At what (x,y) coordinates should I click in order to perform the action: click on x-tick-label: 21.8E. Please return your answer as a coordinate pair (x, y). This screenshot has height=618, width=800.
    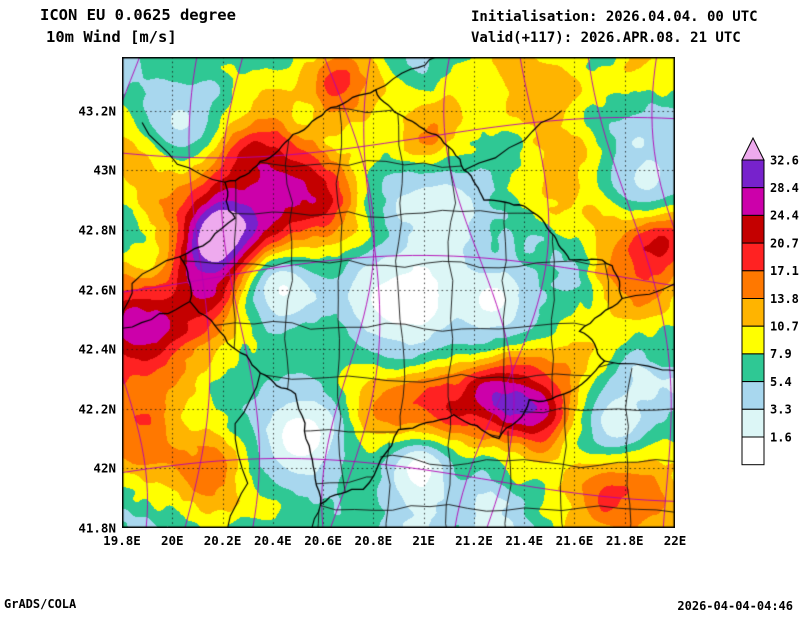
    Looking at the image, I should click on (624, 540).